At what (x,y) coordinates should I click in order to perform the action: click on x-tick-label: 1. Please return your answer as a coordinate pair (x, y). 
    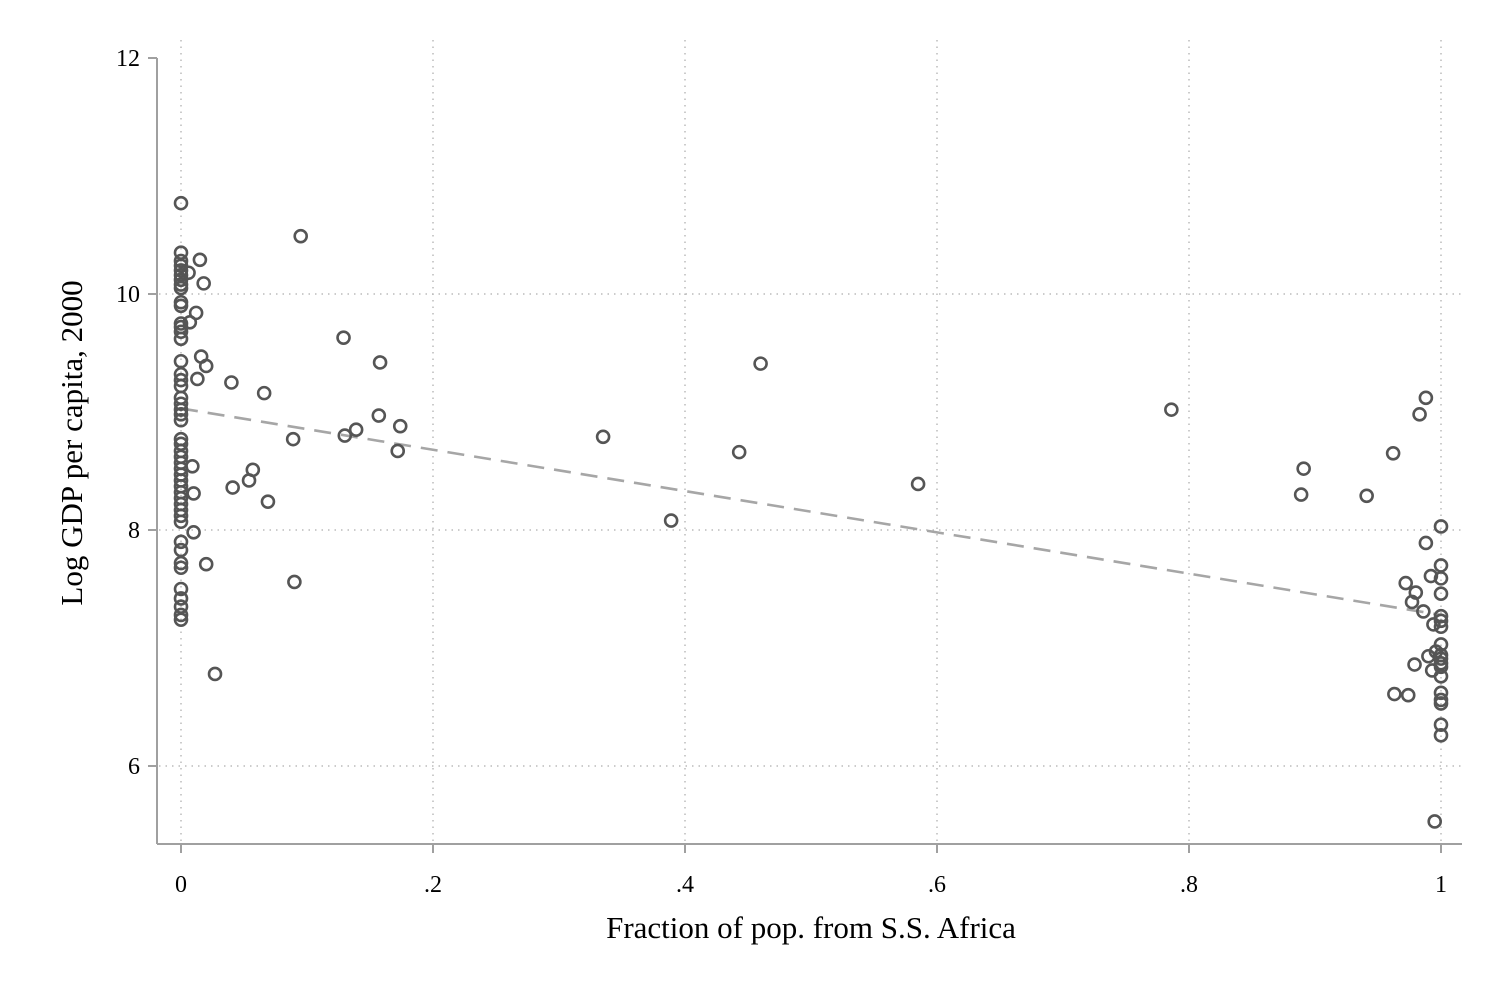
    Looking at the image, I should click on (1441, 885).